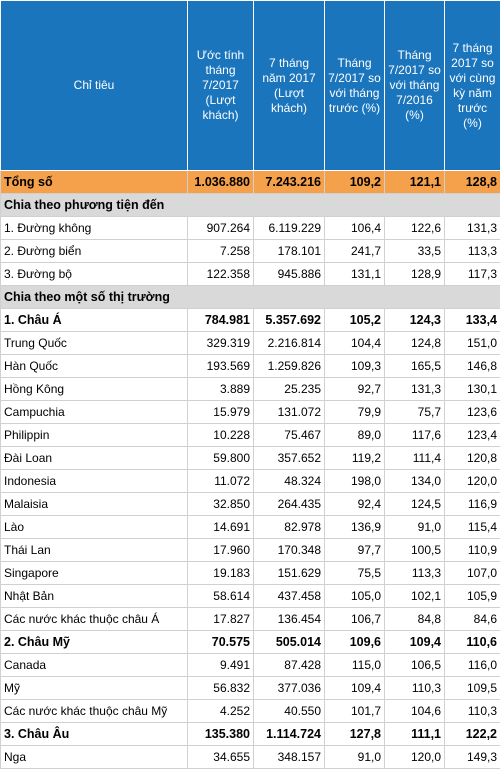  I want to click on header-vs-previous-month: Tháng 7/2017 so với tháng trước (%), so click(355, 86).